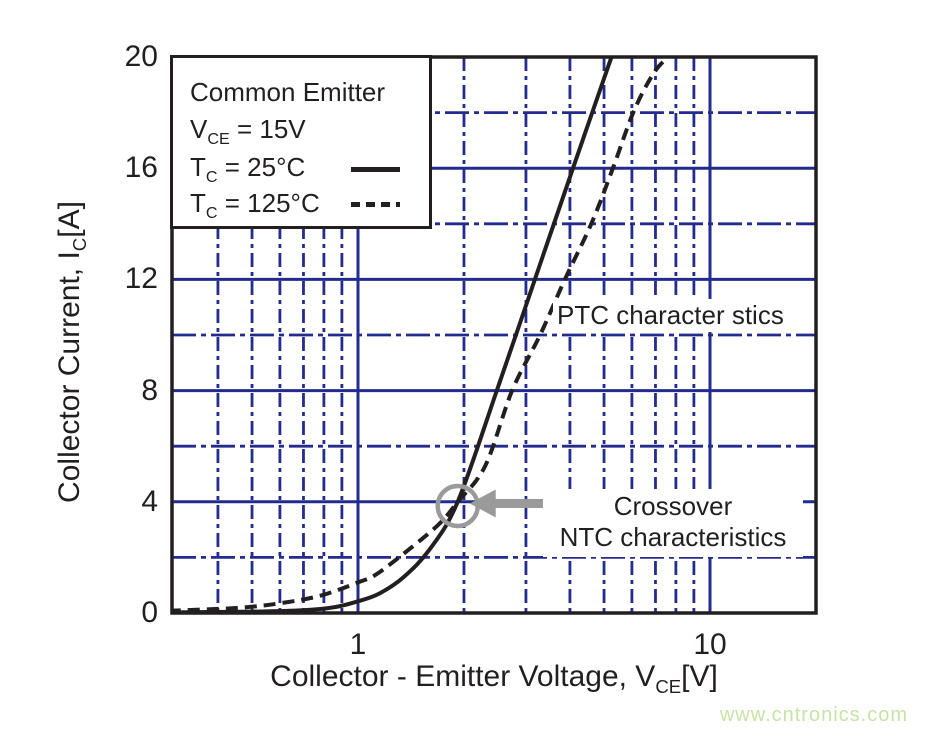  What do you see at coordinates (248, 131) in the screenshot?
I see `legend-vce-condition: VCE = 15V` at bounding box center [248, 131].